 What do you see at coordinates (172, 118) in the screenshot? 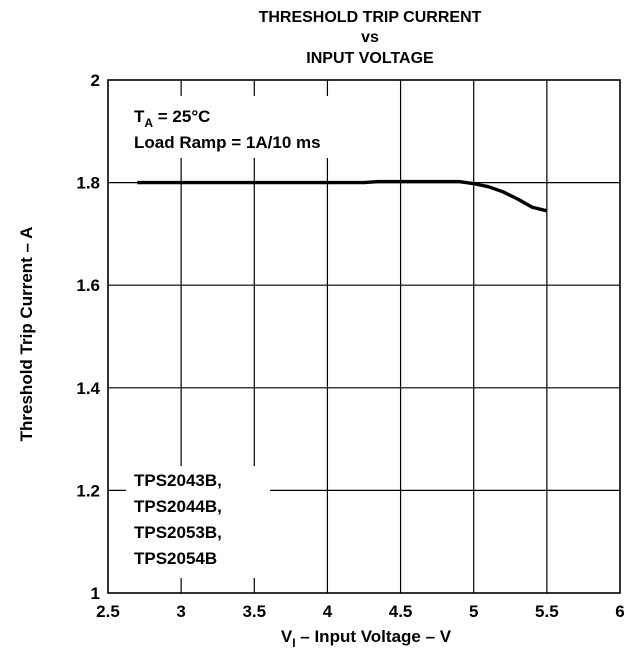
I see `ambient-temperature-label: TA = 25°C` at bounding box center [172, 118].